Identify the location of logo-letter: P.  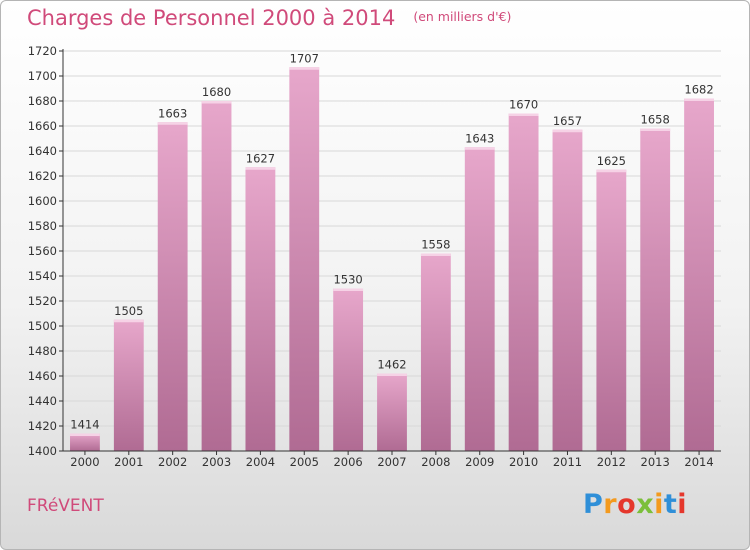
(593, 504).